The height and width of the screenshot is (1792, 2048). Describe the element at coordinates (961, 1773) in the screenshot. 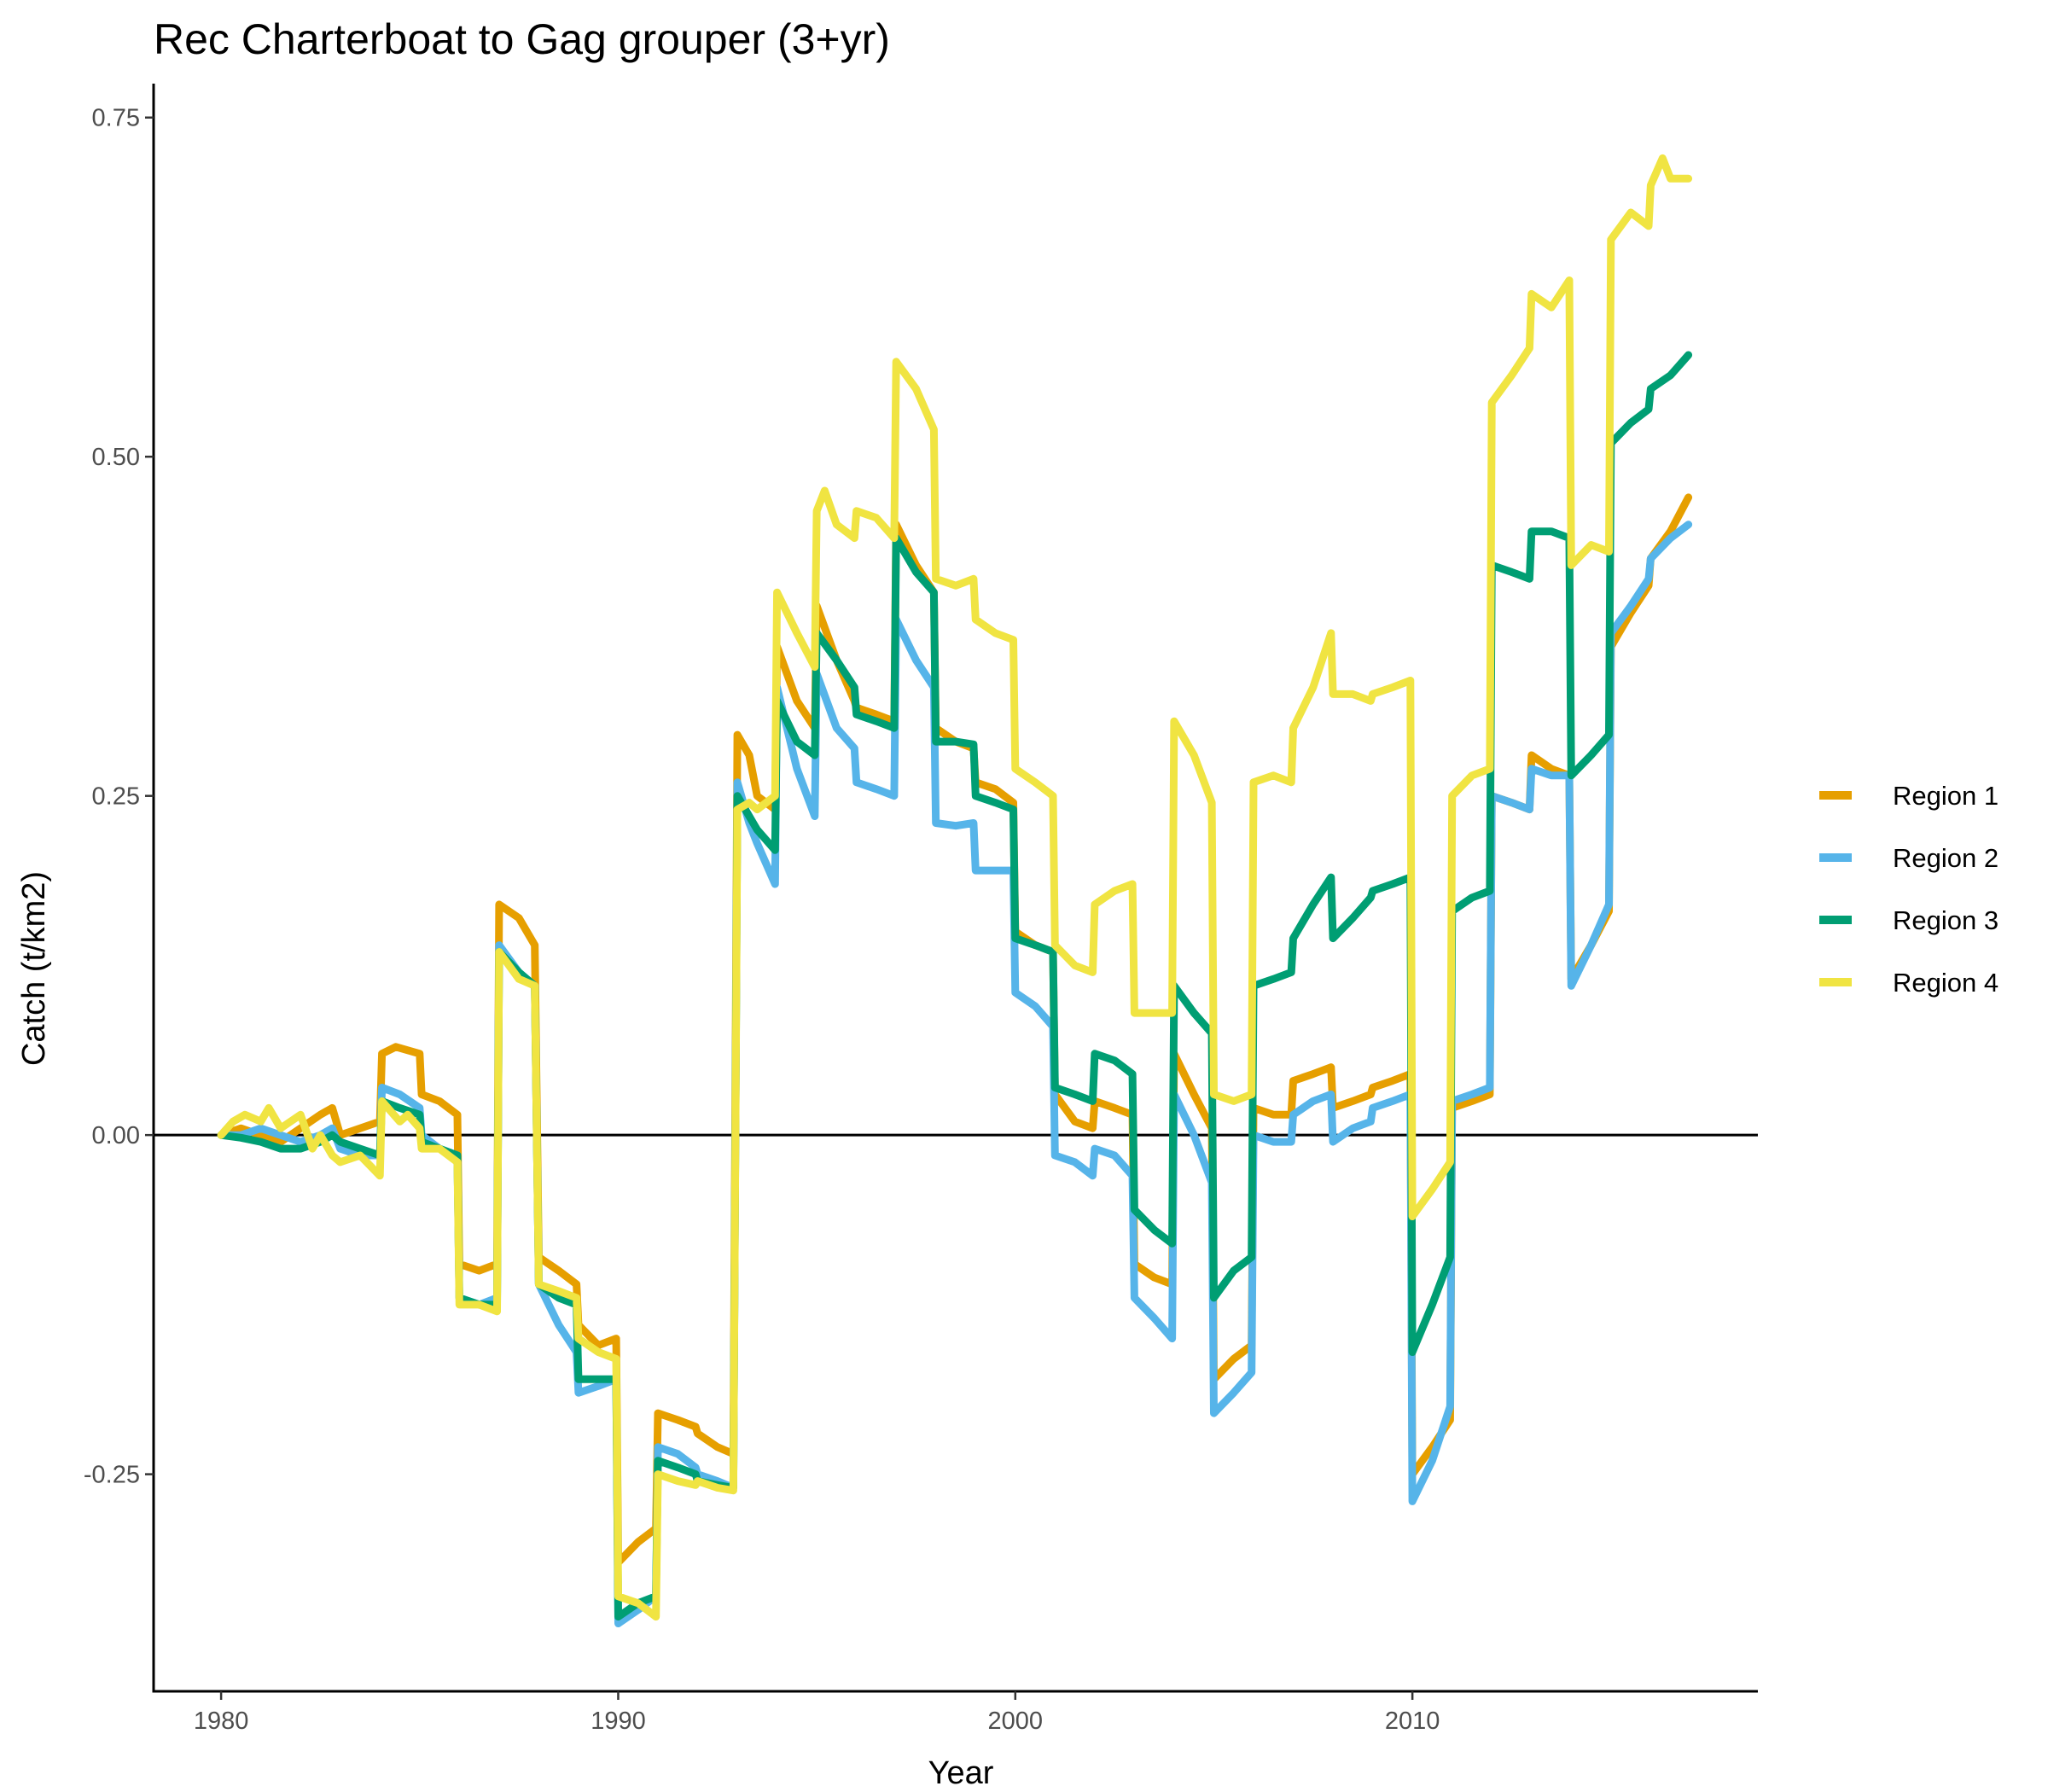

I see `x-axis-title: Year` at that location.